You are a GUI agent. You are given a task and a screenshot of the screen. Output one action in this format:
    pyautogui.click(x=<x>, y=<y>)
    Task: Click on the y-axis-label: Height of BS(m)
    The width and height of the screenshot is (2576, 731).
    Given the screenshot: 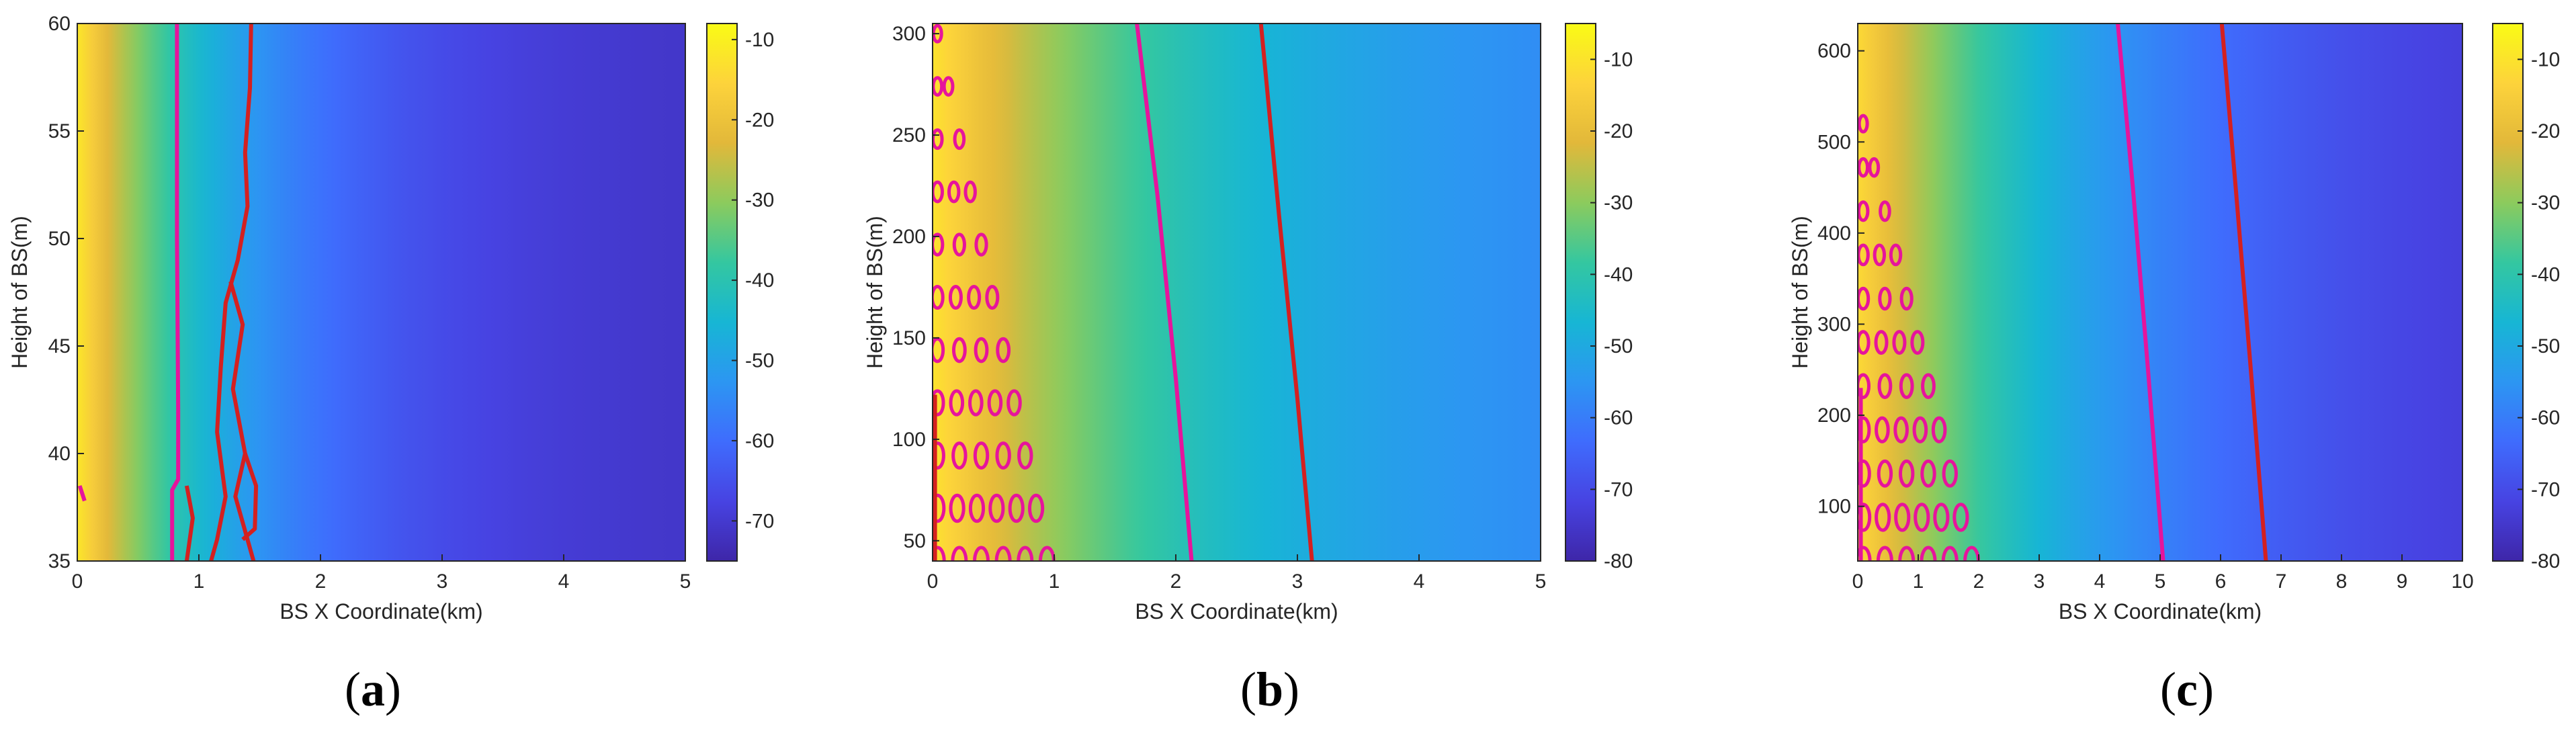 What is the action you would take?
    pyautogui.click(x=875, y=292)
    